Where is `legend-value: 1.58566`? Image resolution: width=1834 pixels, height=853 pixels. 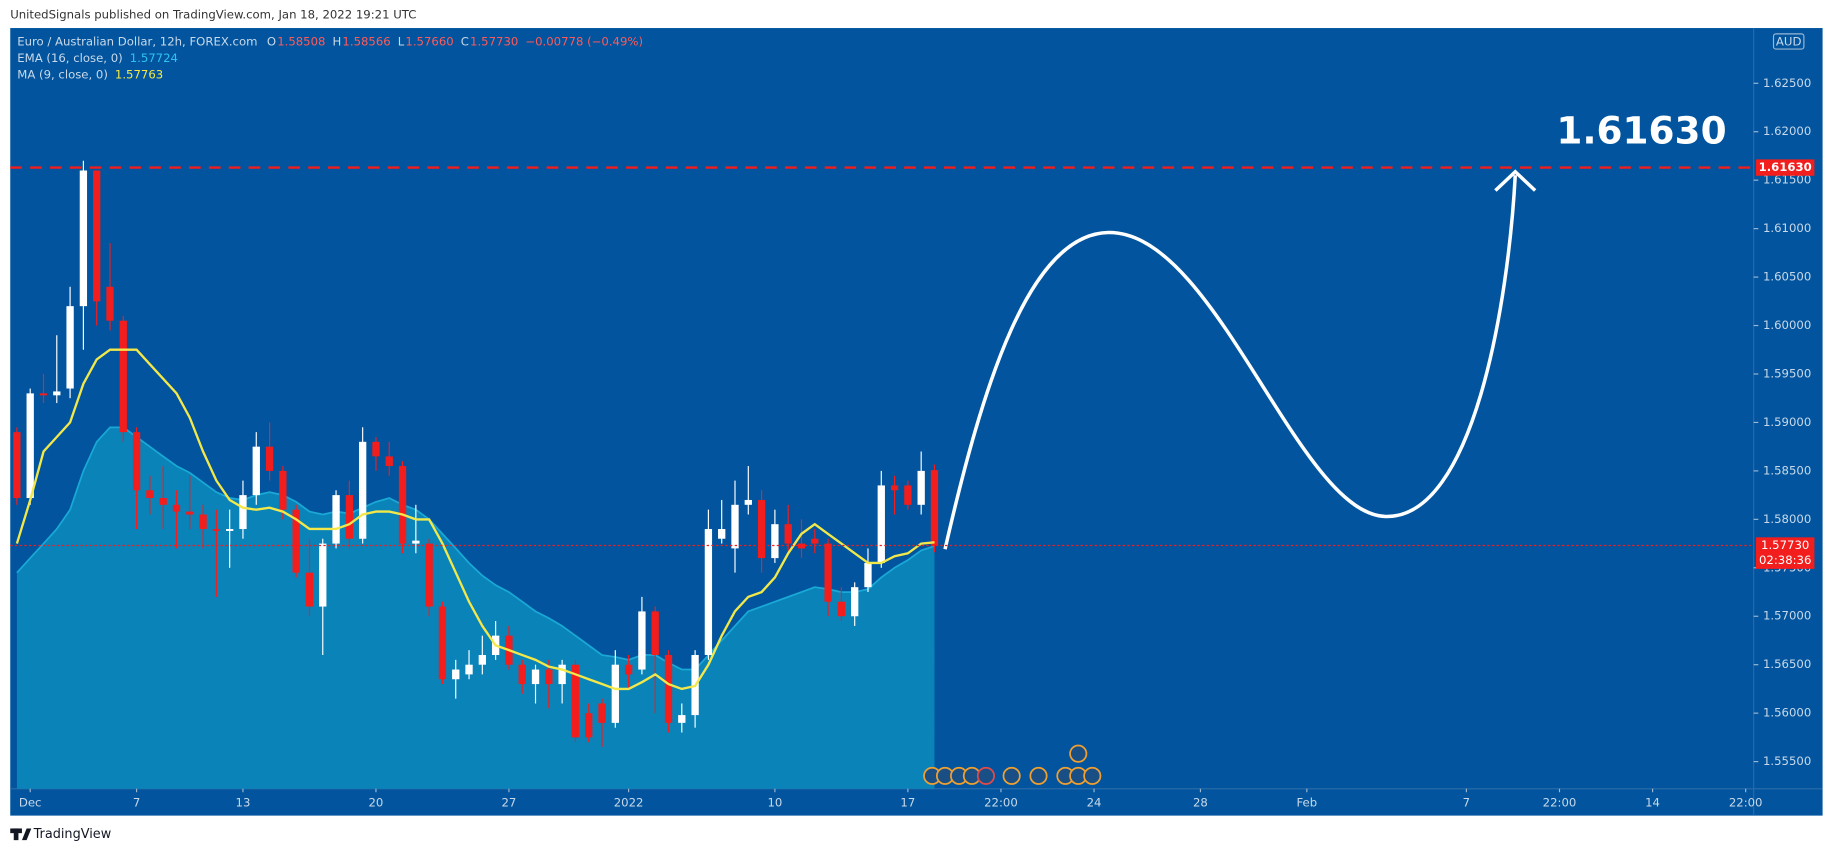
legend-value: 1.58566 is located at coordinates (366, 42).